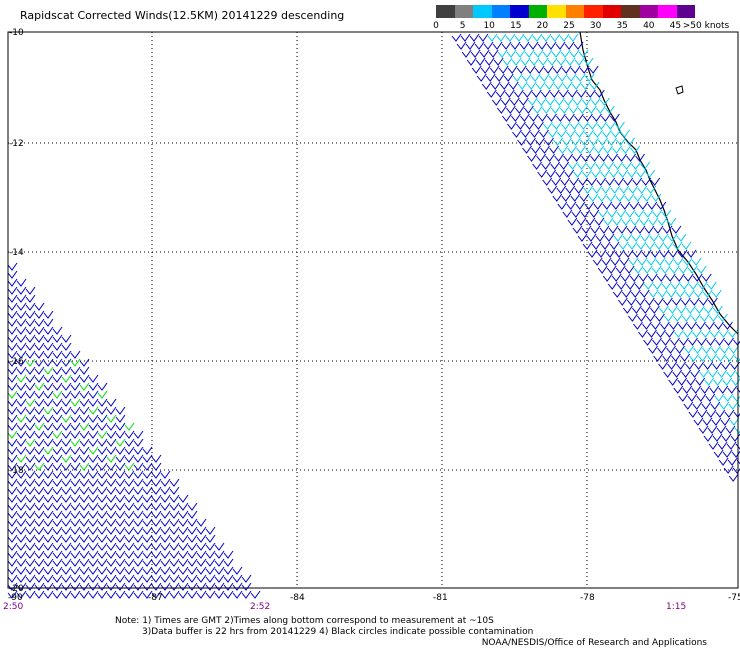 Image resolution: width=740 pixels, height=650 pixels. Describe the element at coordinates (679, 90) in the screenshot. I see `island-path` at that location.